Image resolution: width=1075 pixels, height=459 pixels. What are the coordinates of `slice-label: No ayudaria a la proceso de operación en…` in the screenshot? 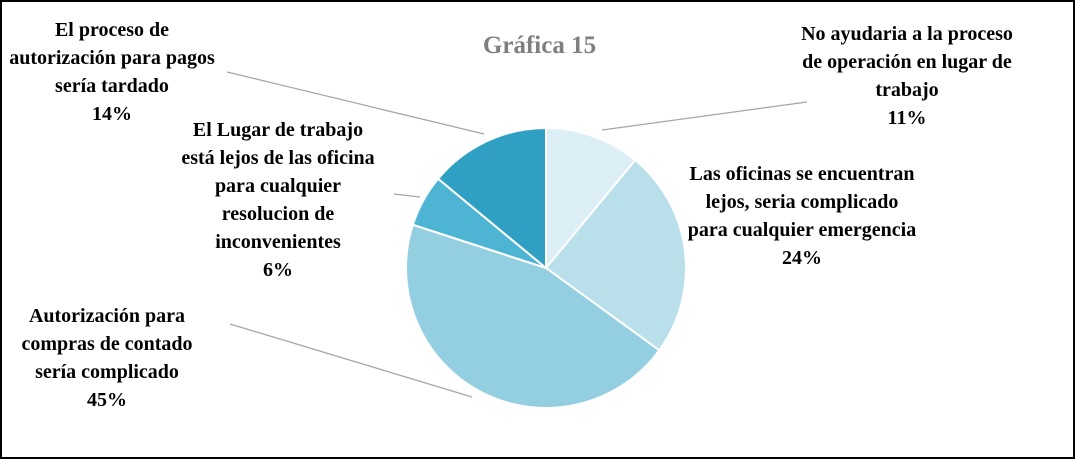 It's located at (907, 76).